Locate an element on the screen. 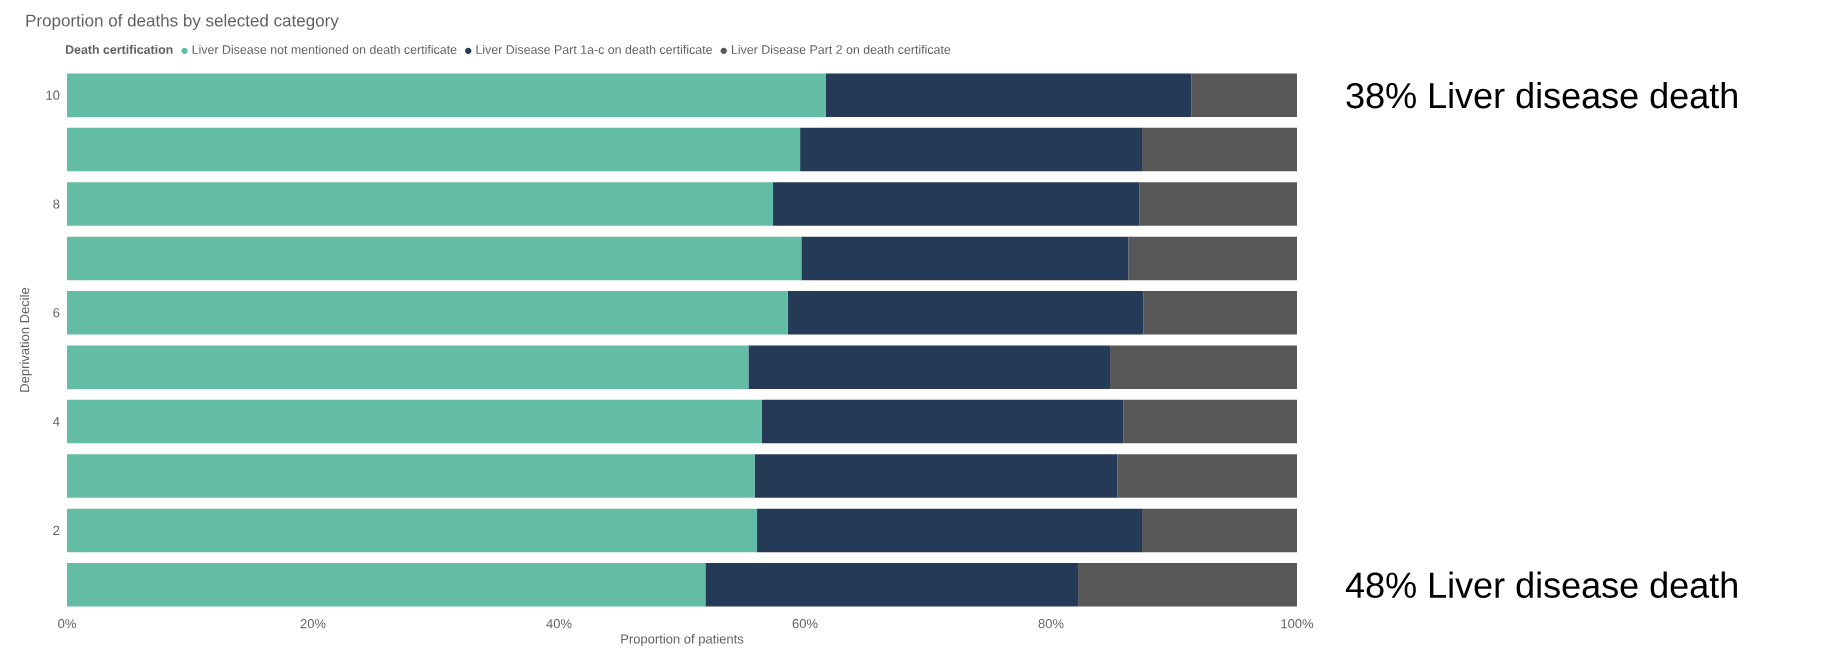 Image resolution: width=1832 pixels, height=657 pixels. text: 38% Liver disease death is located at coordinates (1541, 95).